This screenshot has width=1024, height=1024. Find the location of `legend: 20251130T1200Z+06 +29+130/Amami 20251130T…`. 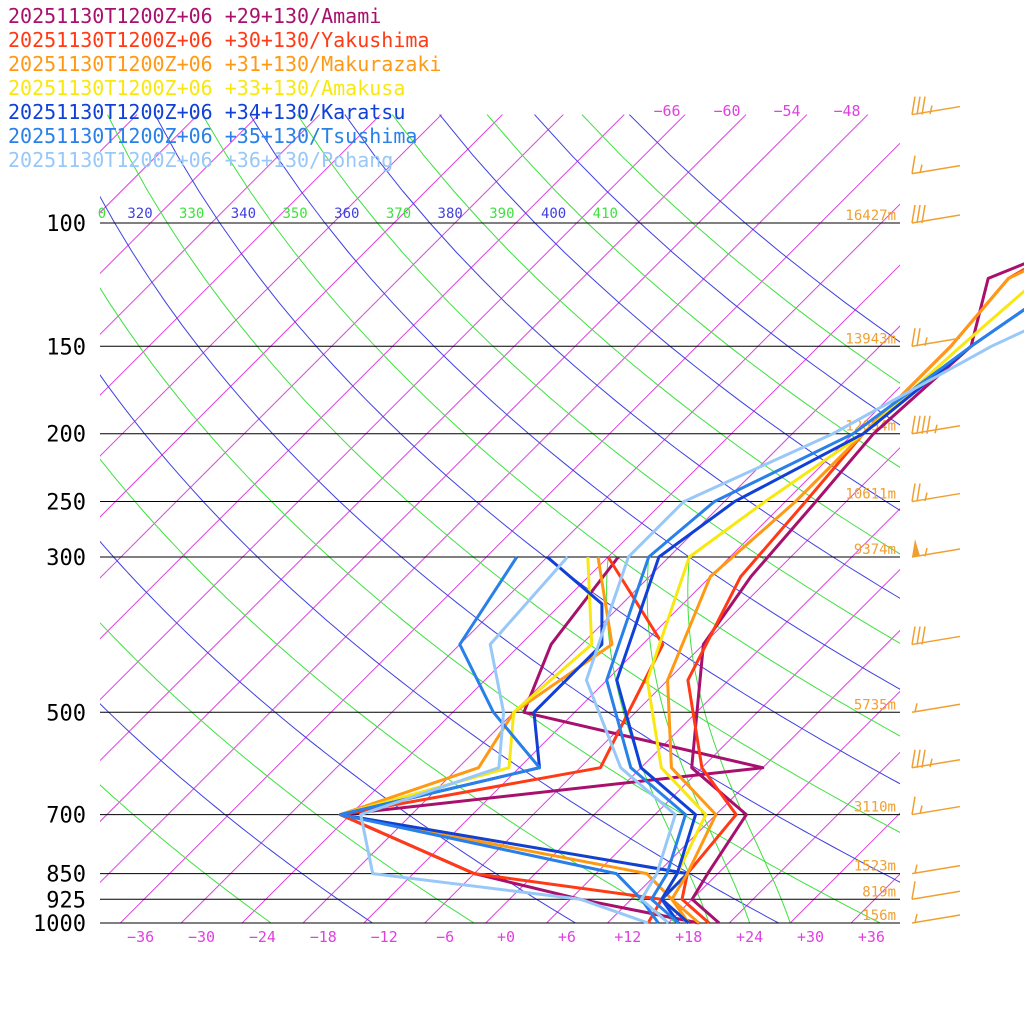

legend: 20251130T1200Z+06 +29+130/Amami 20251130T… is located at coordinates (224, 88).